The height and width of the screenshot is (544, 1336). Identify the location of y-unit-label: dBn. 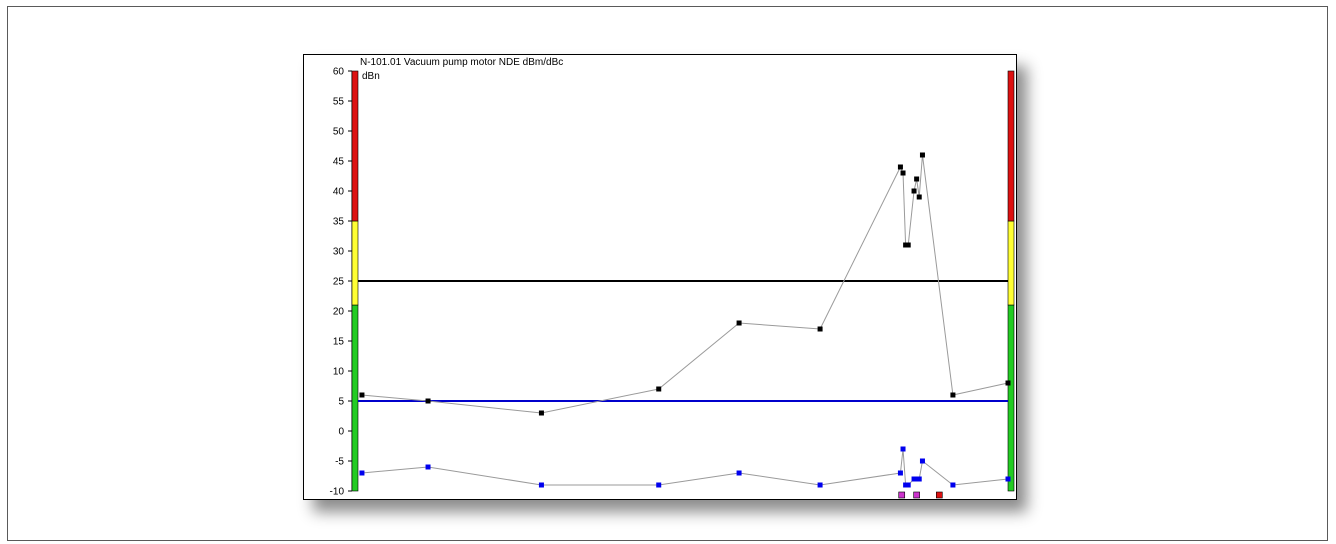
(371, 76).